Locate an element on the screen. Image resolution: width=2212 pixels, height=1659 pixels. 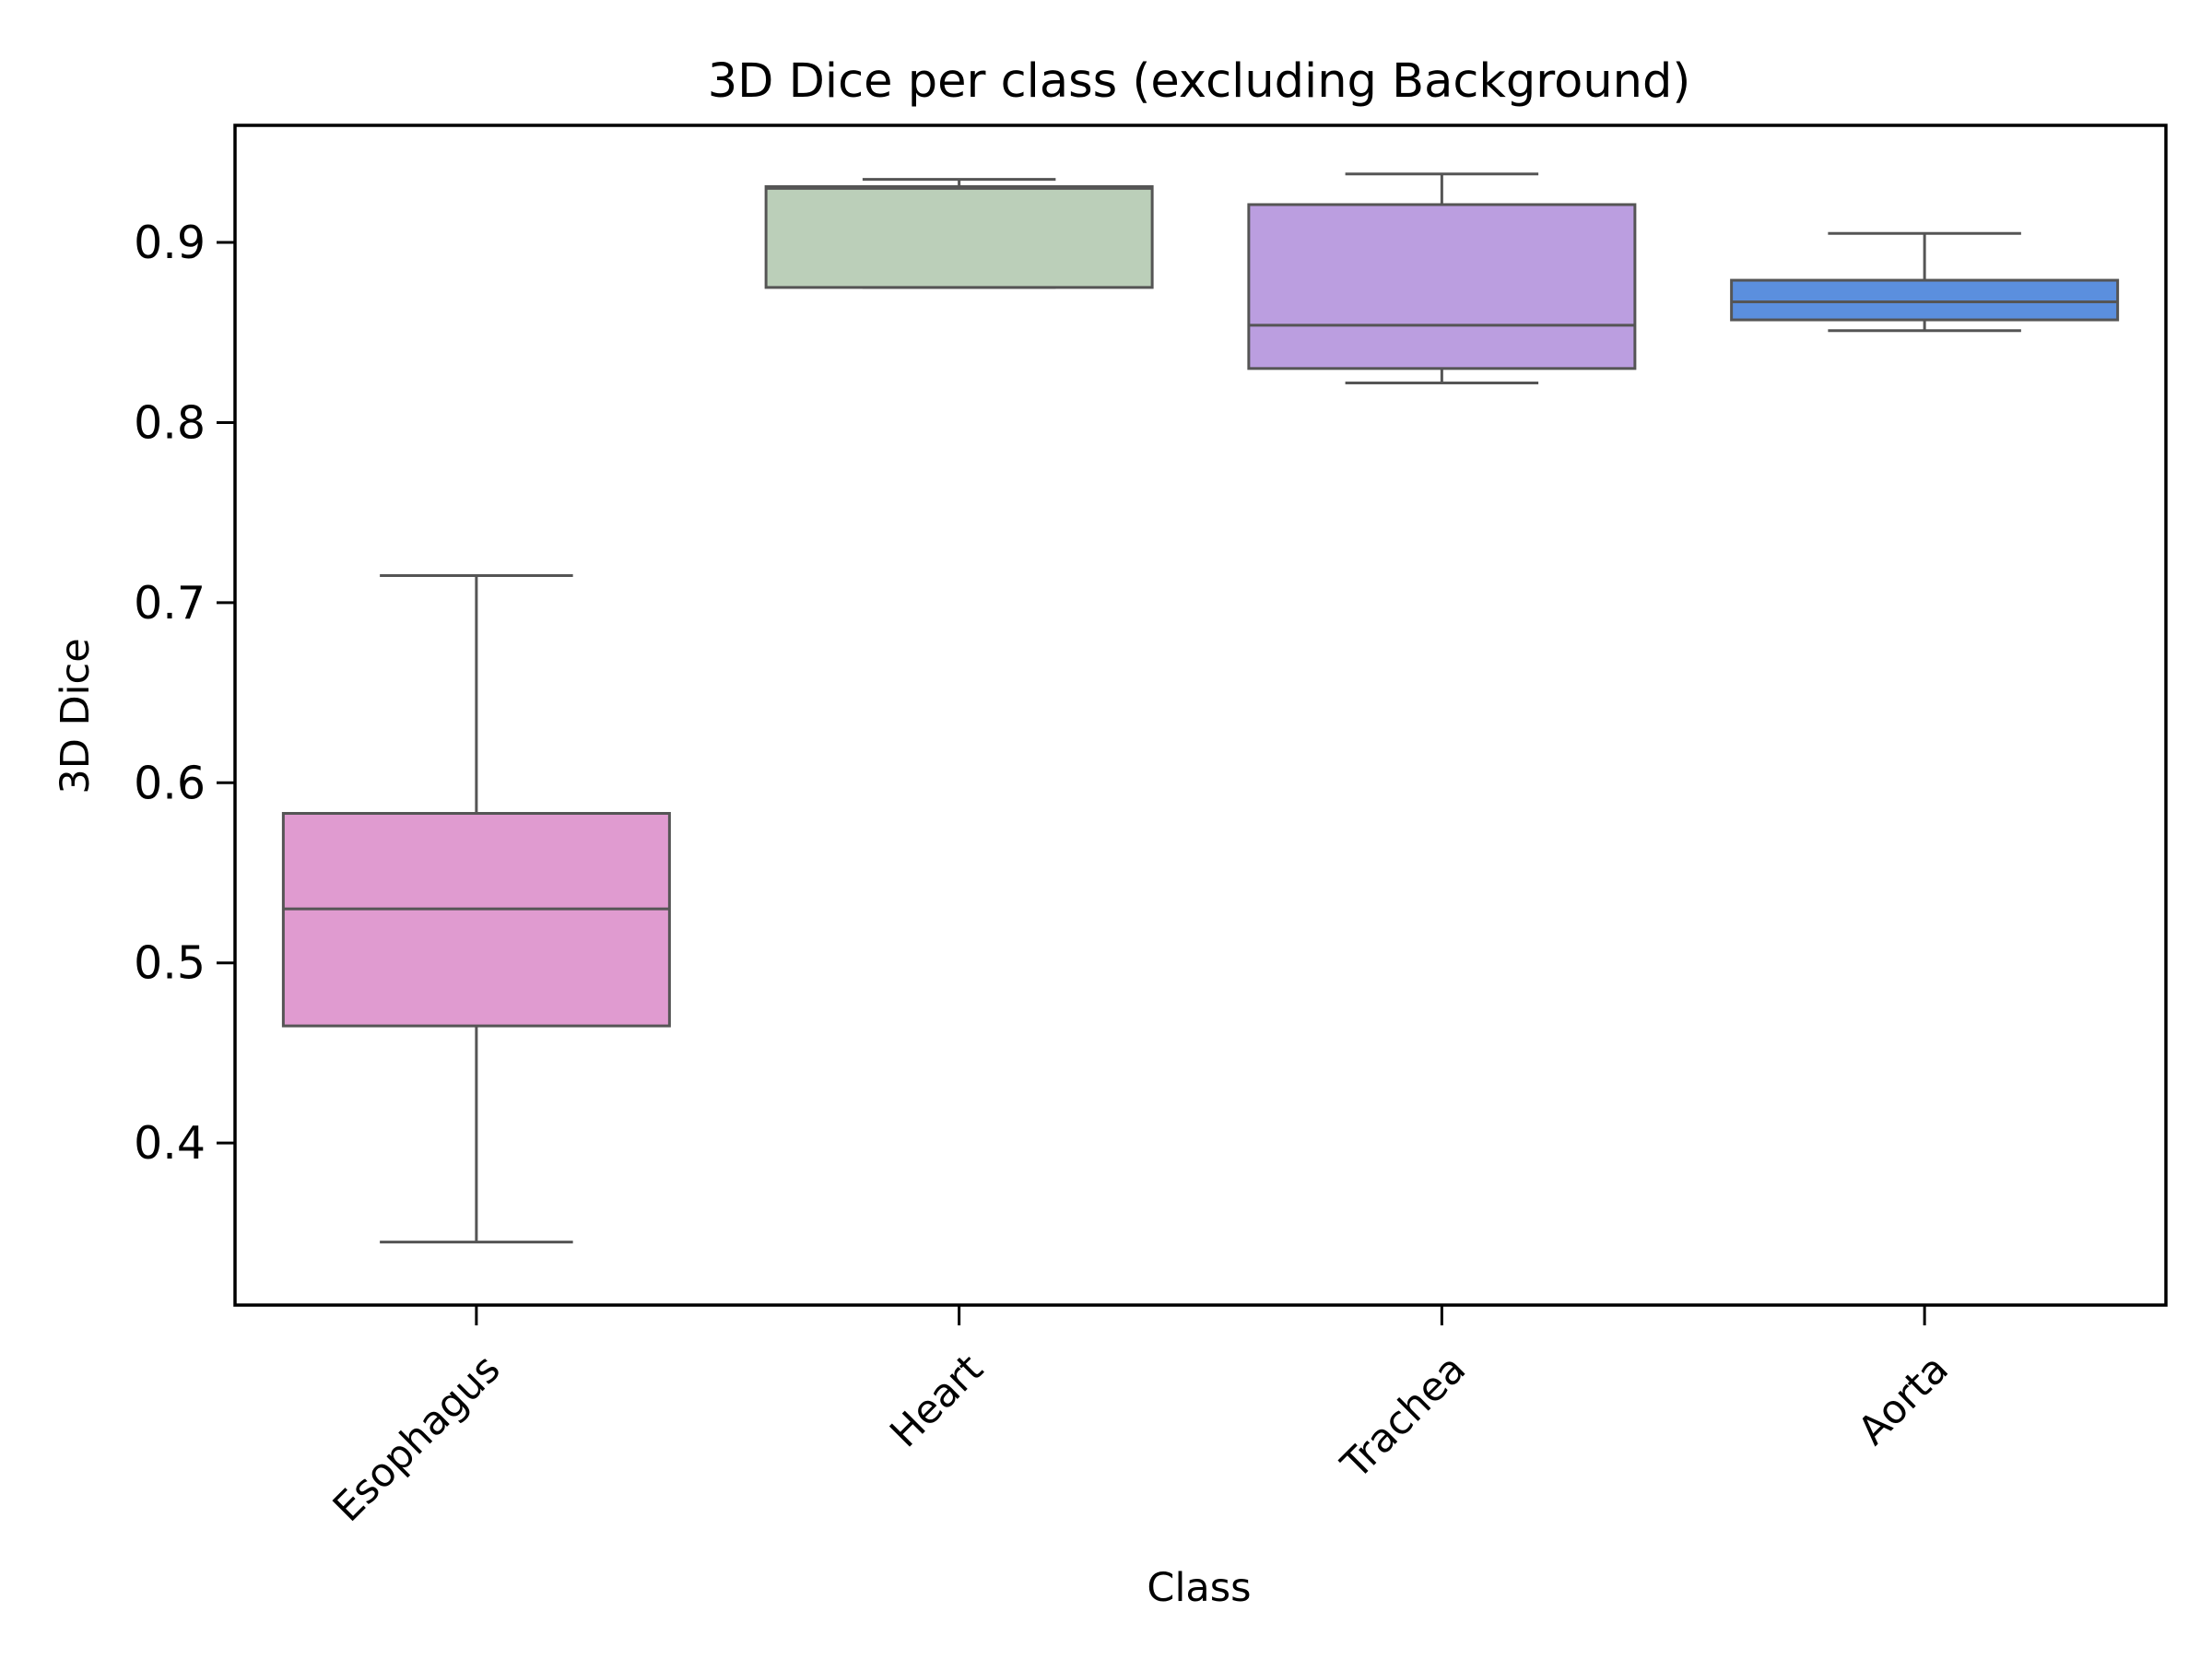
x-tick-label: Trachea is located at coordinates (1404, 1417).